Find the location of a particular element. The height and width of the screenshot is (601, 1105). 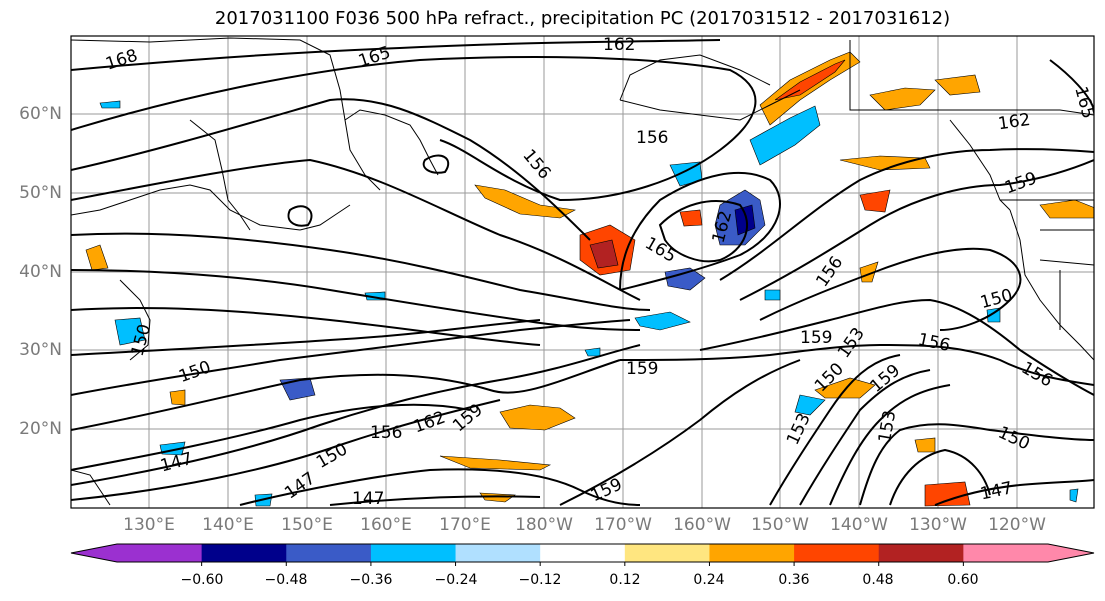

lon-label: 120°W is located at coordinates (1017, 525).